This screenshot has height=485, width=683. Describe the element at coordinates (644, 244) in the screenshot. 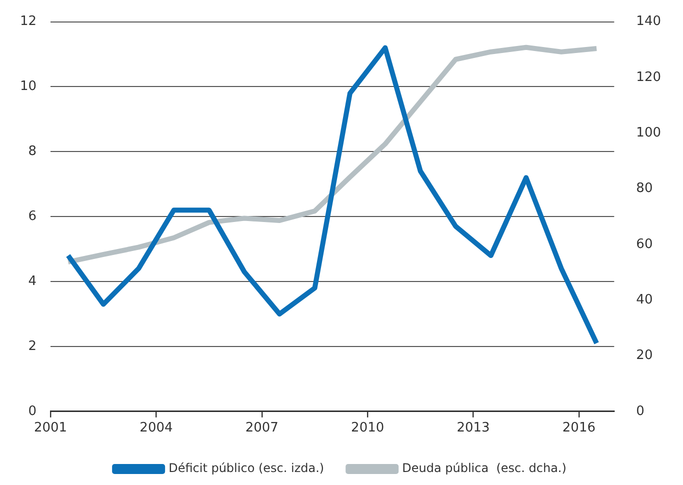

I see `y2-tick-label: 60` at that location.